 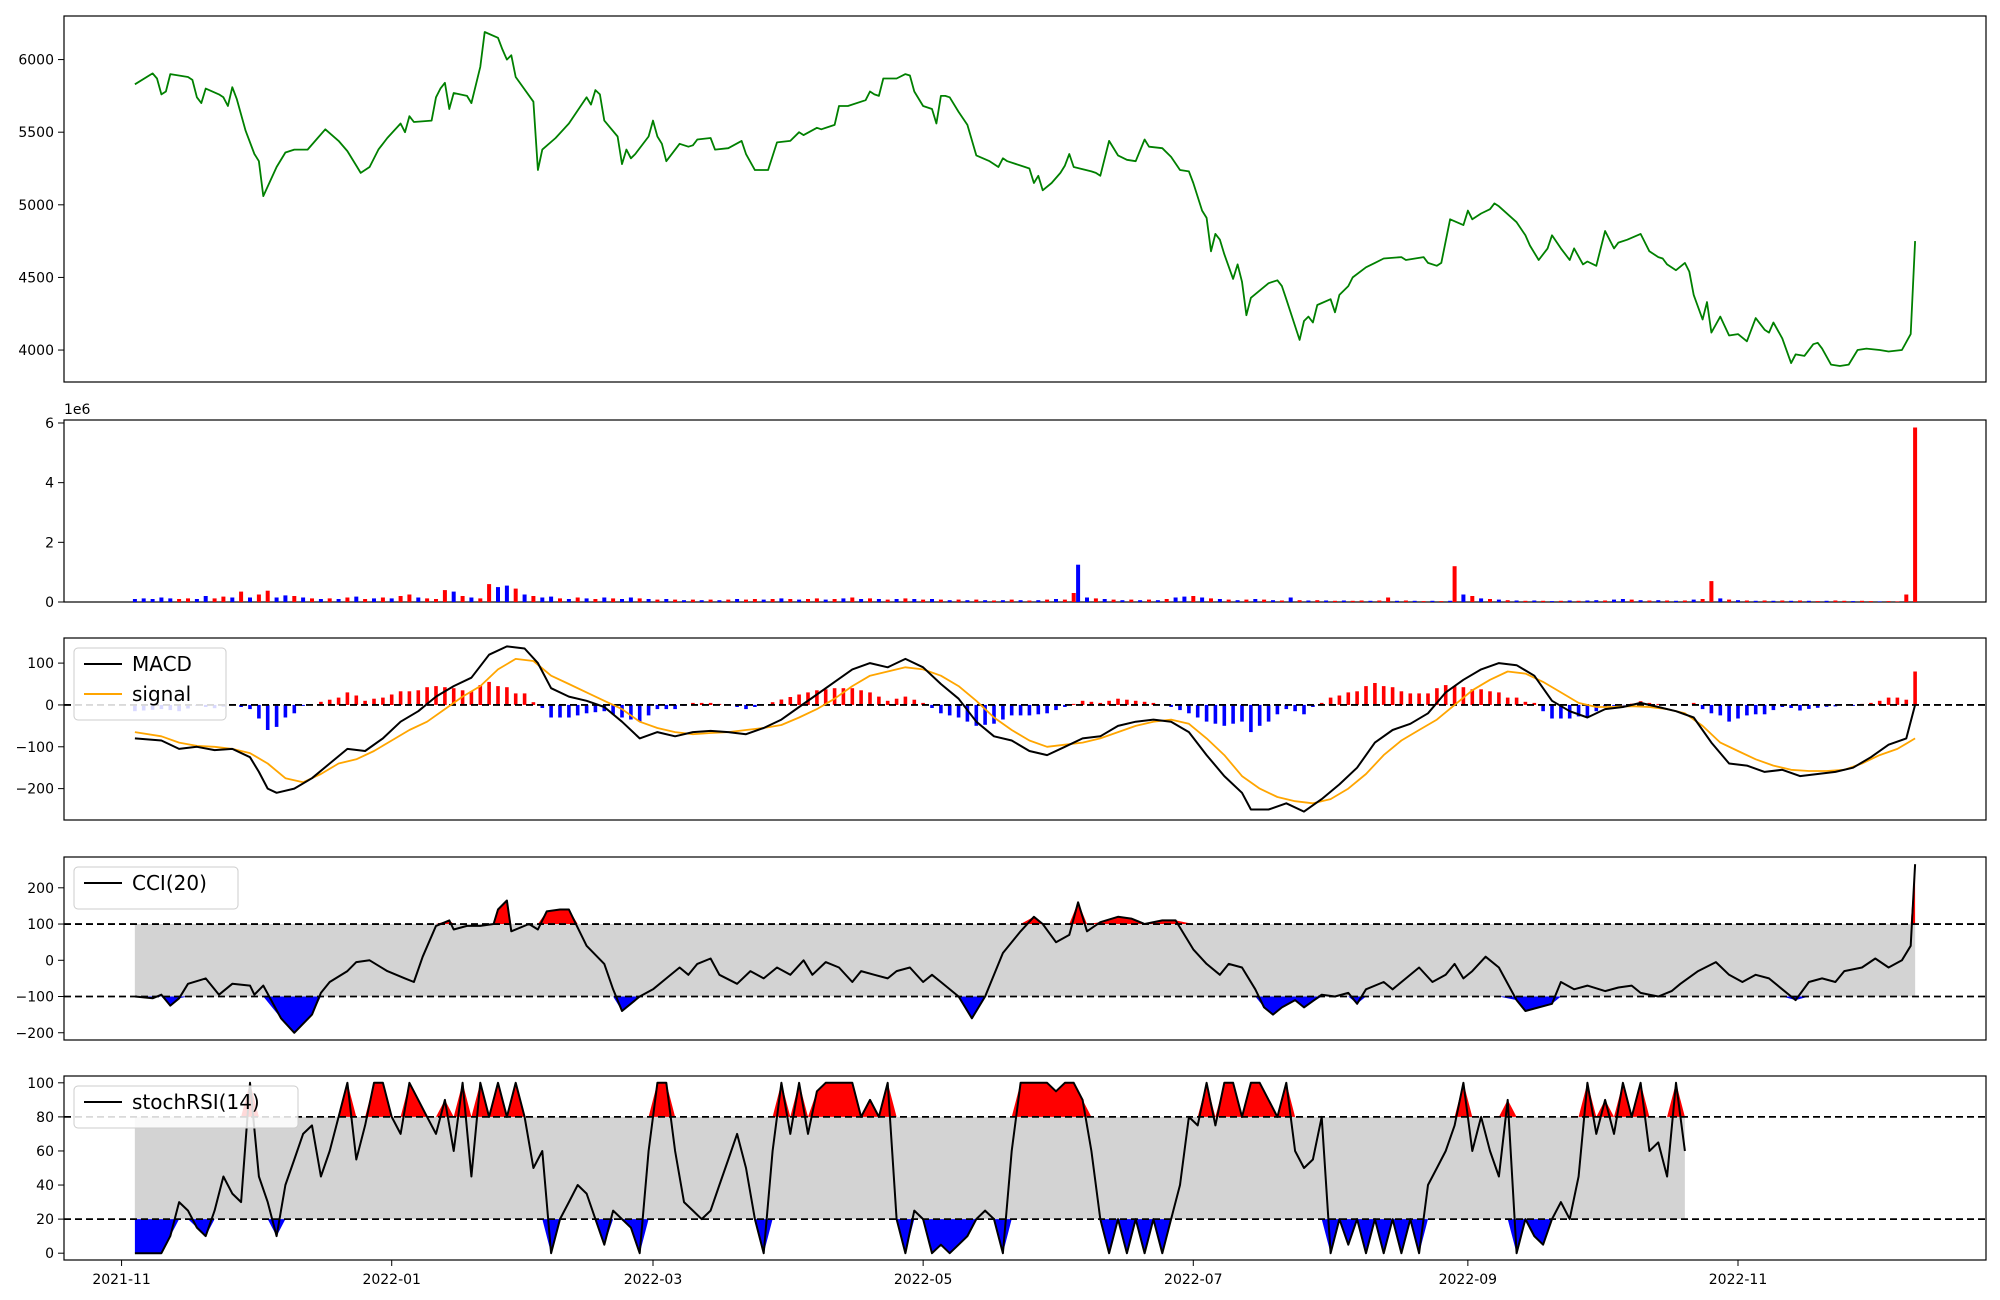 What do you see at coordinates (35, 790) in the screenshot?
I see `y-tick-label: −200` at bounding box center [35, 790].